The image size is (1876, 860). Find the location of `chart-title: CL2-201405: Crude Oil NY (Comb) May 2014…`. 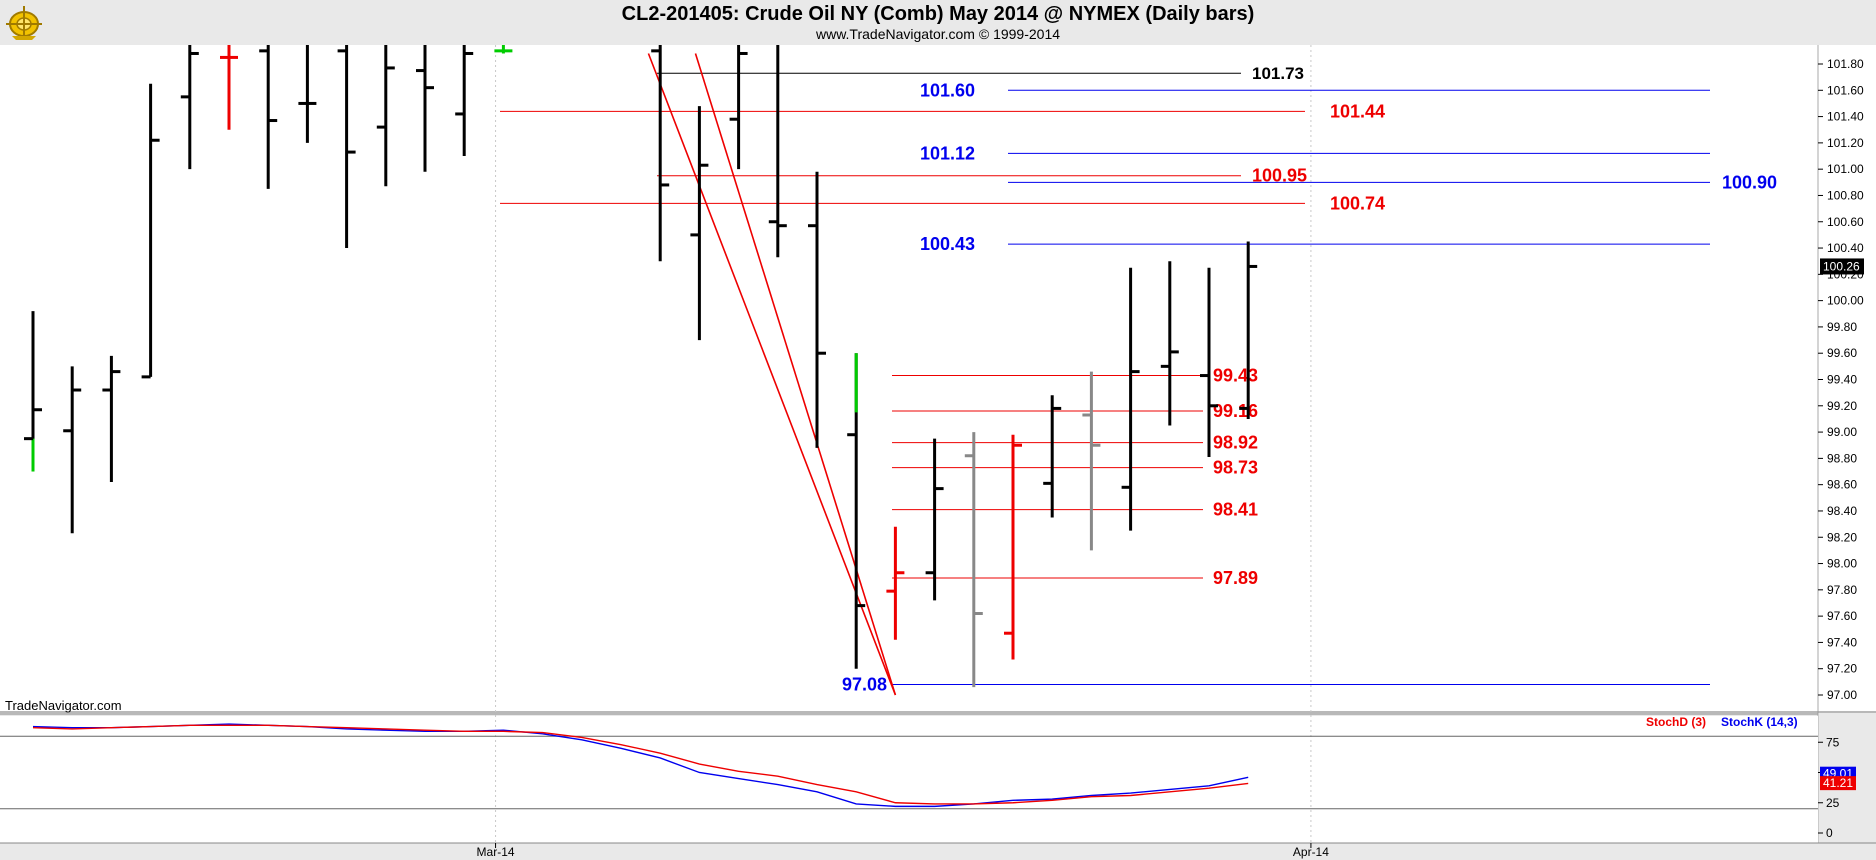

chart-title: CL2-201405: Crude Oil NY (Comb) May 2014… is located at coordinates (938, 14).